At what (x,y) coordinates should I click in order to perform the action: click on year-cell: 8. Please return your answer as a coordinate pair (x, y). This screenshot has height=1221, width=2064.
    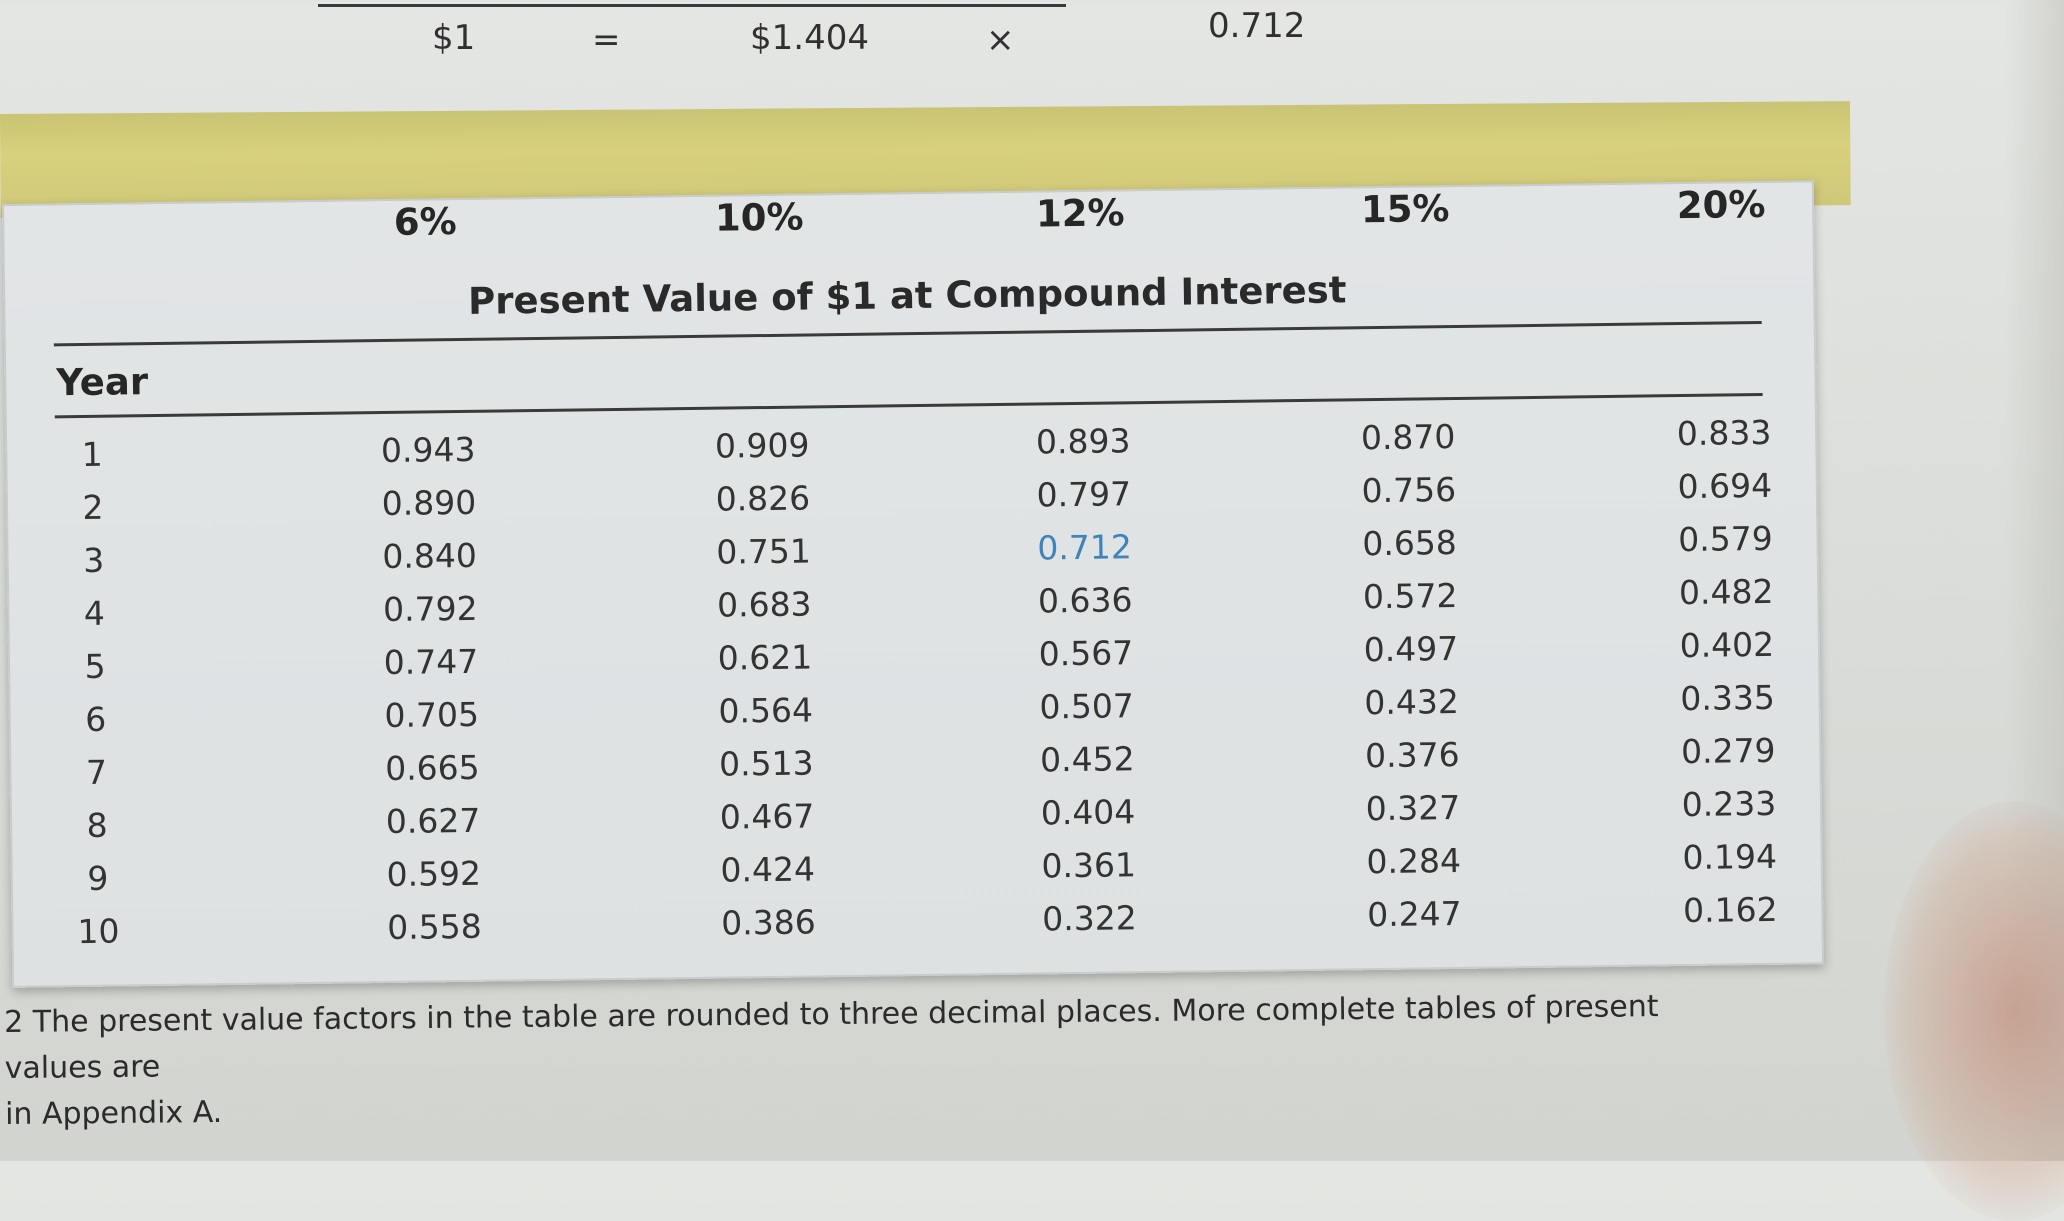
    Looking at the image, I should click on (97, 825).